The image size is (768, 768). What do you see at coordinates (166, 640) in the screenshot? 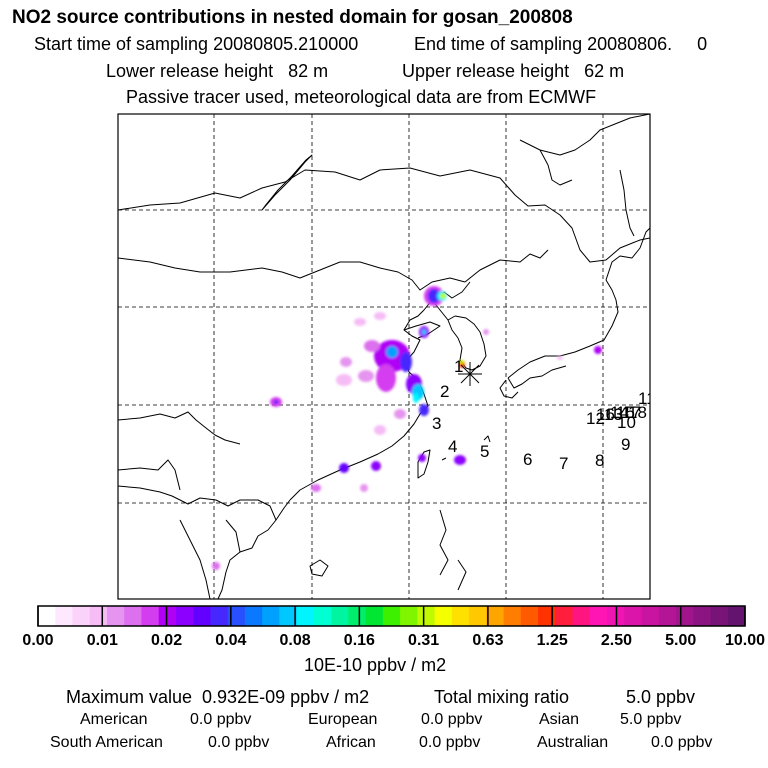
I see `colorbar-tick-label: 0.02` at bounding box center [166, 640].